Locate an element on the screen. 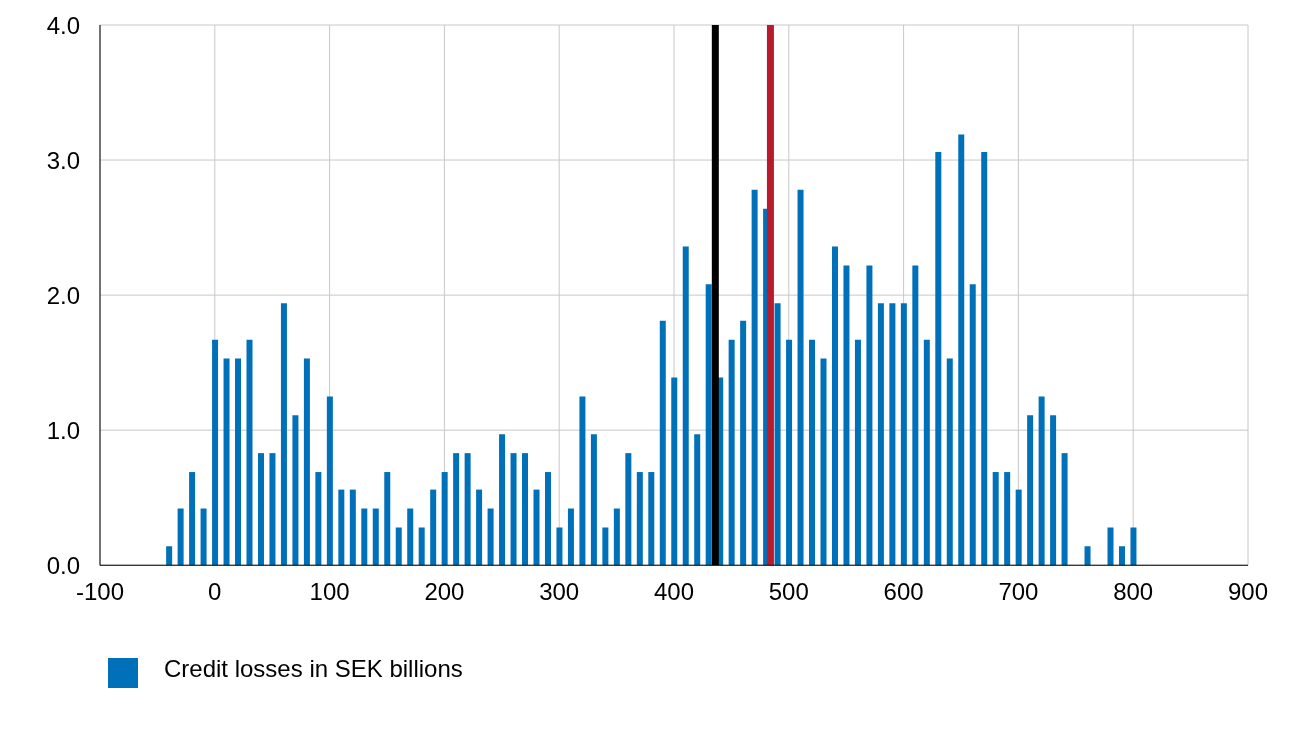 This screenshot has height=732, width=1306. x-tick-label: 200 is located at coordinates (444, 592).